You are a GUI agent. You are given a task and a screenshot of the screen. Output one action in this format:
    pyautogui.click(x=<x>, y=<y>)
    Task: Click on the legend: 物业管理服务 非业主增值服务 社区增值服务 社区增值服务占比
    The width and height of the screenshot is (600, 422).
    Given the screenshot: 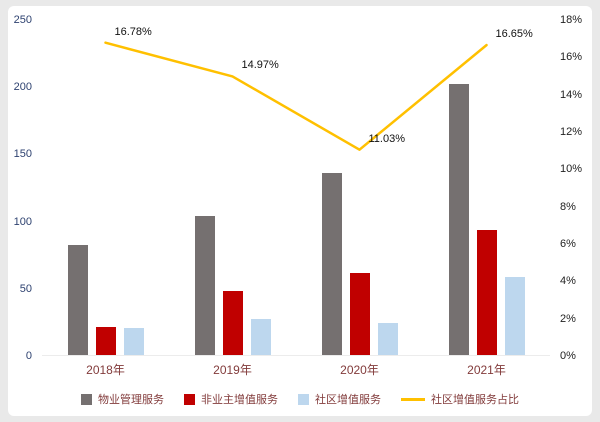 What is the action you would take?
    pyautogui.click(x=300, y=399)
    